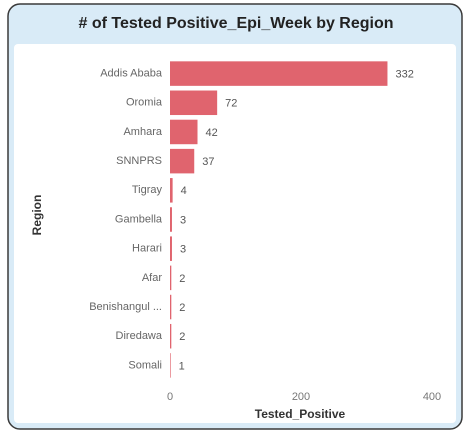 This screenshot has height=434, width=472. What do you see at coordinates (184, 191) in the screenshot?
I see `data-label: 4` at bounding box center [184, 191].